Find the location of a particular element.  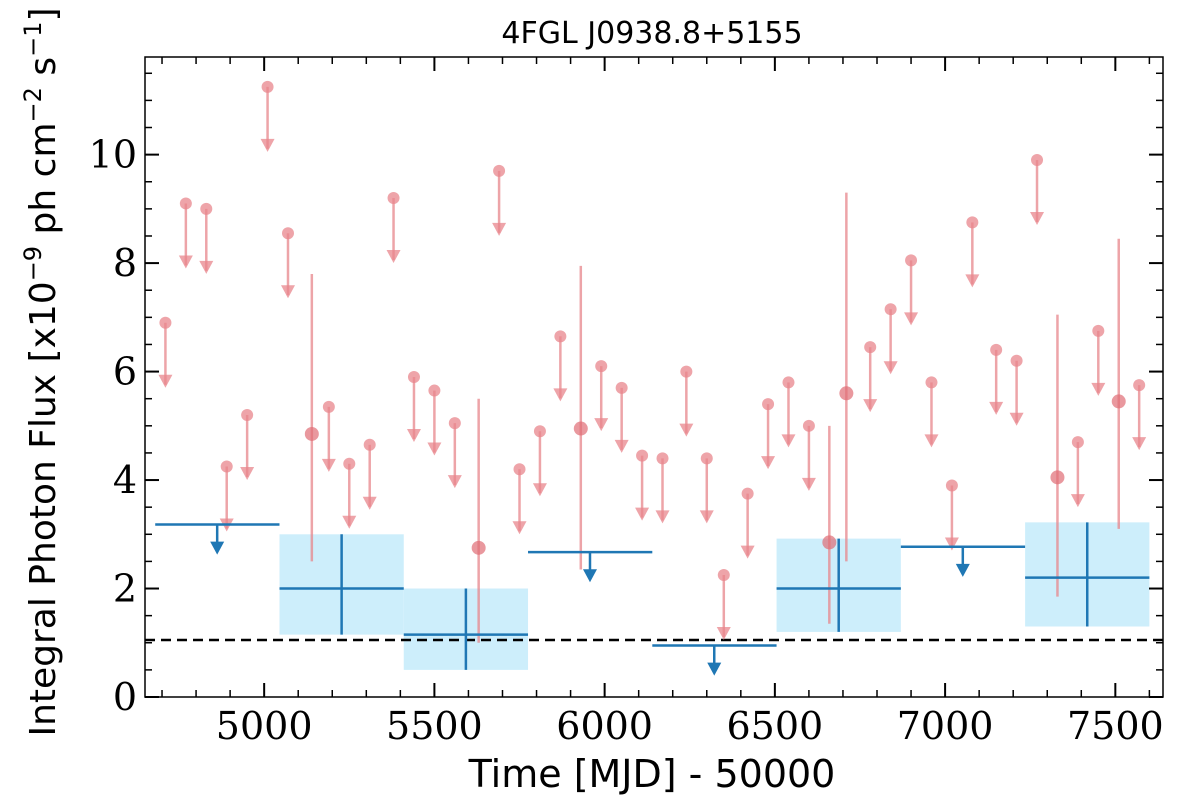

y-tick-label: 0 is located at coordinates (125, 697).